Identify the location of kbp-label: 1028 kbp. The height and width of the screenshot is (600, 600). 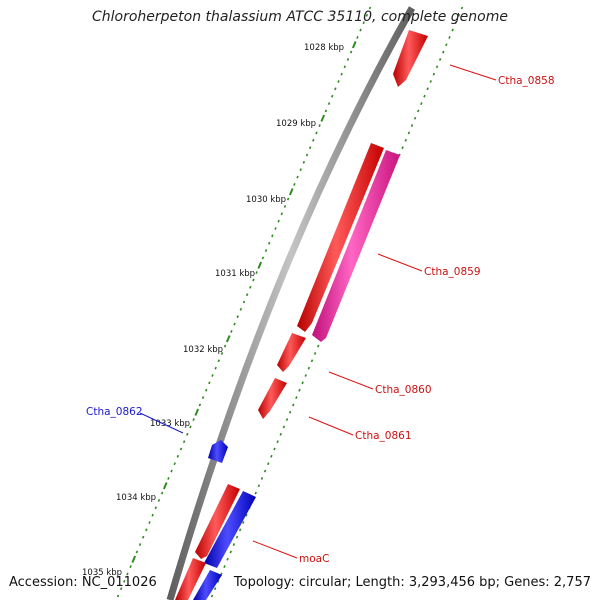
(324, 48).